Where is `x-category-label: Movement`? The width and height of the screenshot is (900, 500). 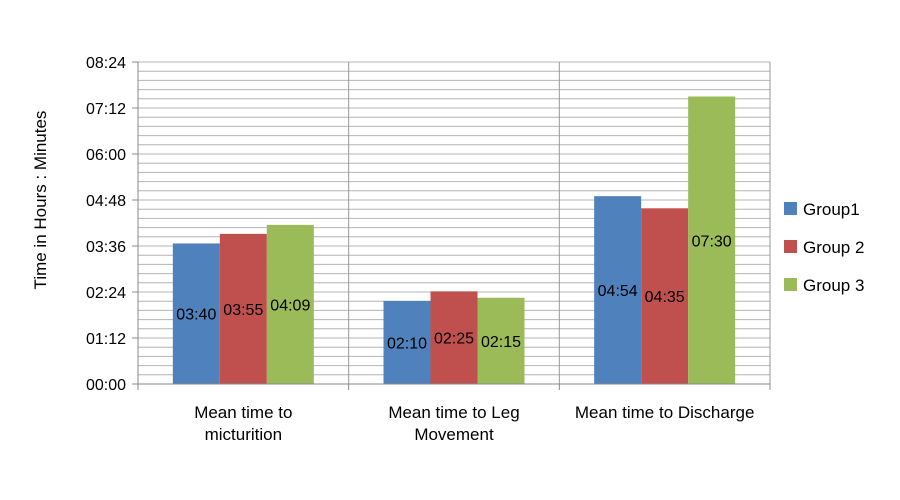
x-category-label: Movement is located at coordinates (454, 434).